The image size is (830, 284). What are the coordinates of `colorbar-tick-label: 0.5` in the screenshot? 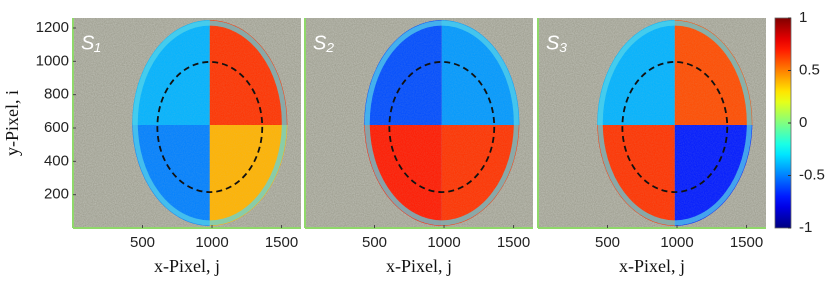 It's located at (809, 69).